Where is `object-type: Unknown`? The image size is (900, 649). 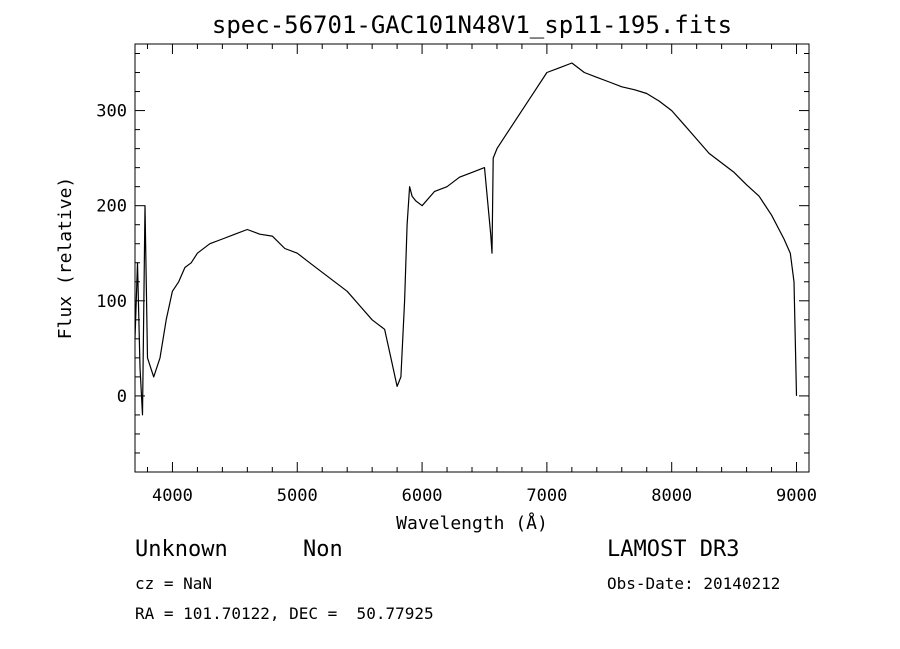 object-type: Unknown is located at coordinates (181, 549).